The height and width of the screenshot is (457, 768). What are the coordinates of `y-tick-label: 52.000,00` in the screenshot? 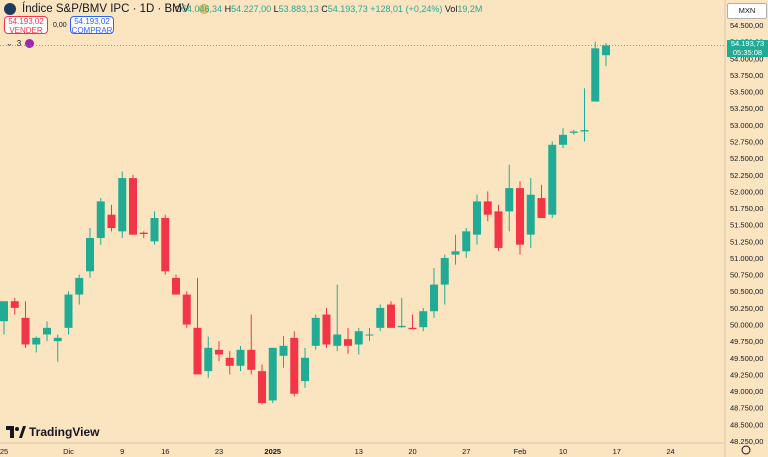 It's located at (746, 191).